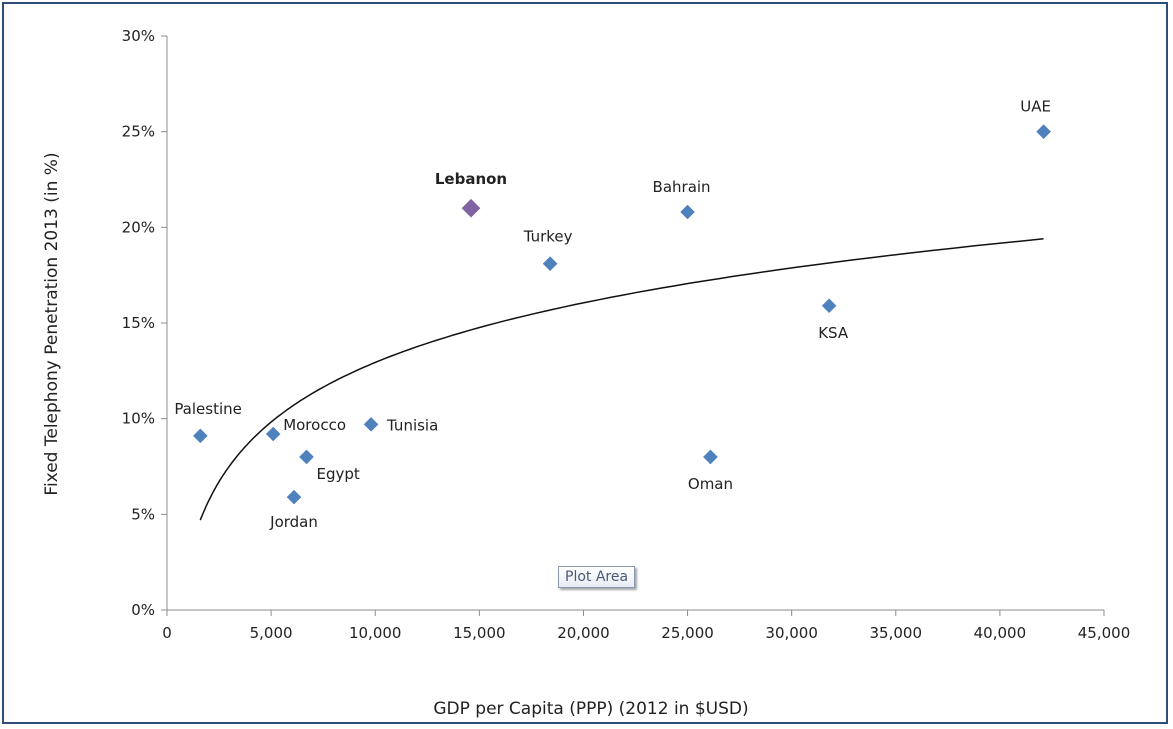 This screenshot has width=1173, height=729. What do you see at coordinates (548, 237) in the screenshot?
I see `point-label-turkey: Turkey` at bounding box center [548, 237].